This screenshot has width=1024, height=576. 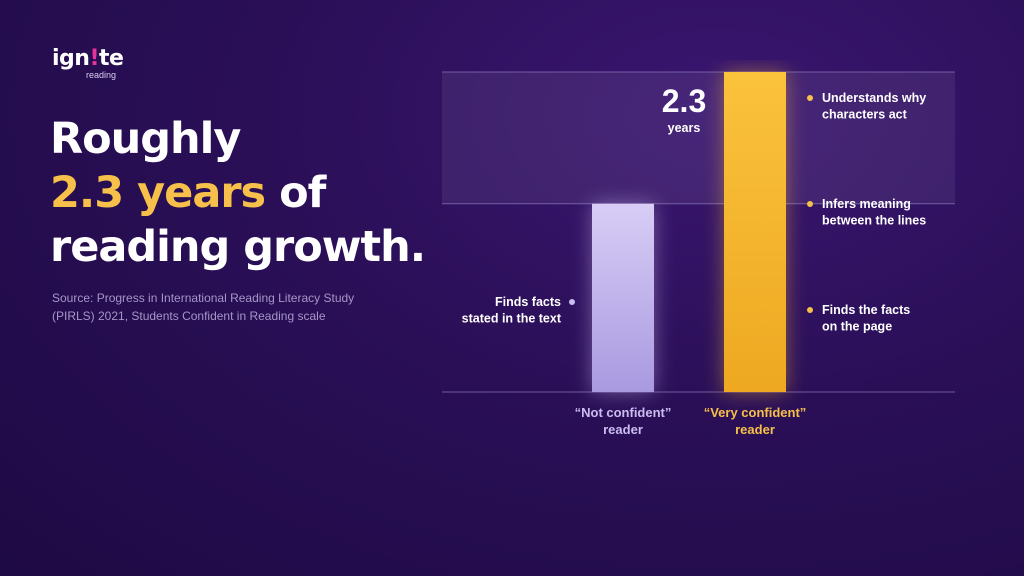 What do you see at coordinates (684, 101) in the screenshot?
I see `difference-value: 2.3` at bounding box center [684, 101].